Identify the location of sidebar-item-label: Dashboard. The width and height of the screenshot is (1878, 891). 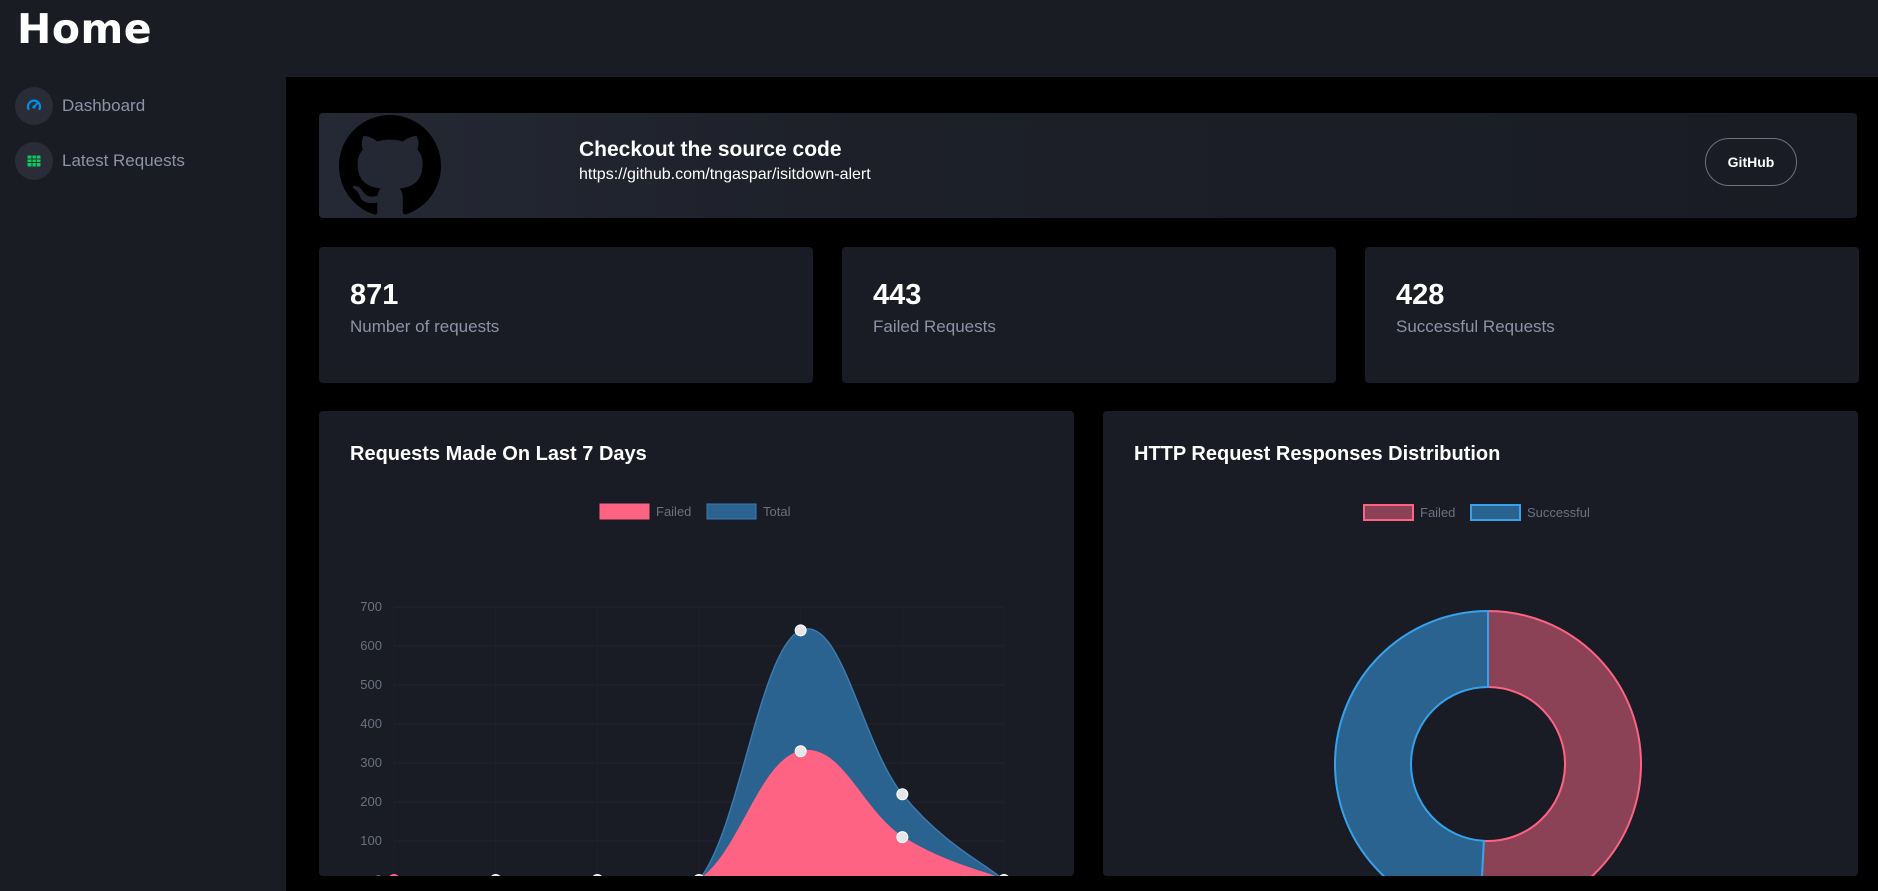
(104, 105).